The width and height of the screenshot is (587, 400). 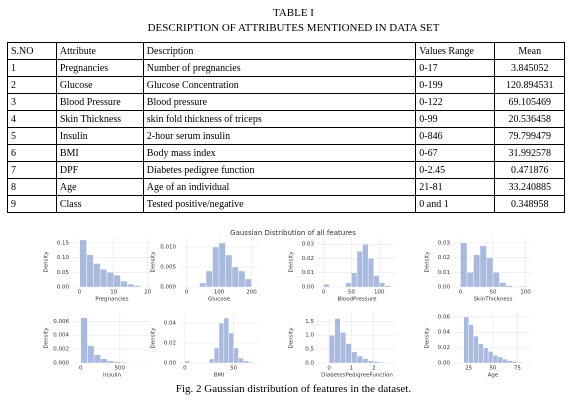 I want to click on table-cell: 69.105469, so click(x=529, y=102).